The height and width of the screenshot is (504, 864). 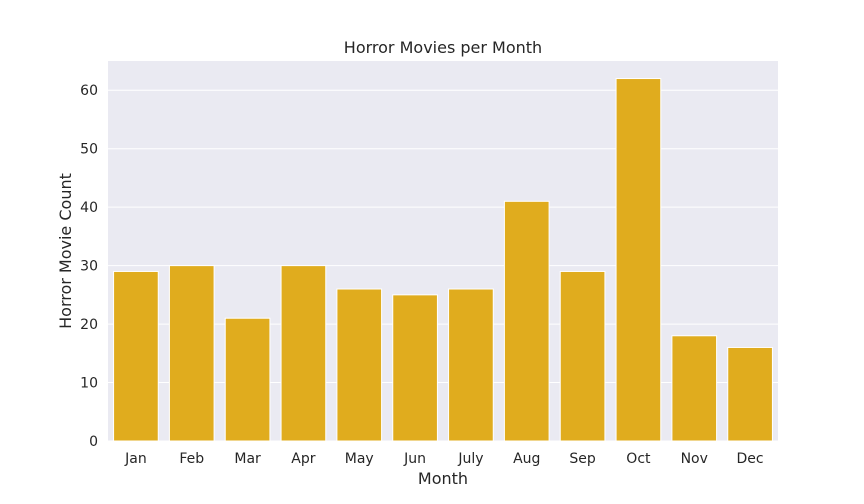 I want to click on bar-aug, so click(x=526, y=321).